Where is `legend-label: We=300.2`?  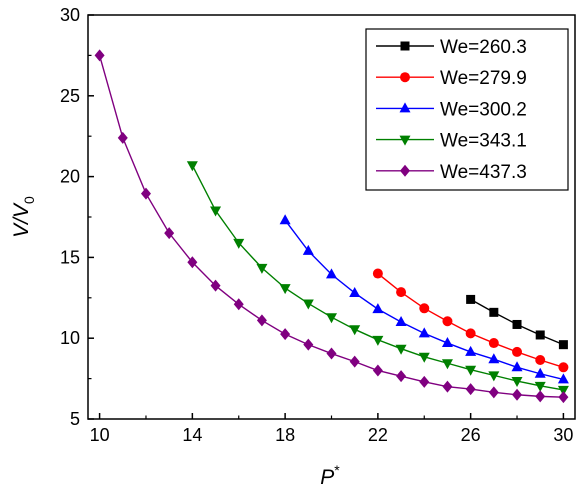 legend-label: We=300.2 is located at coordinates (483, 109).